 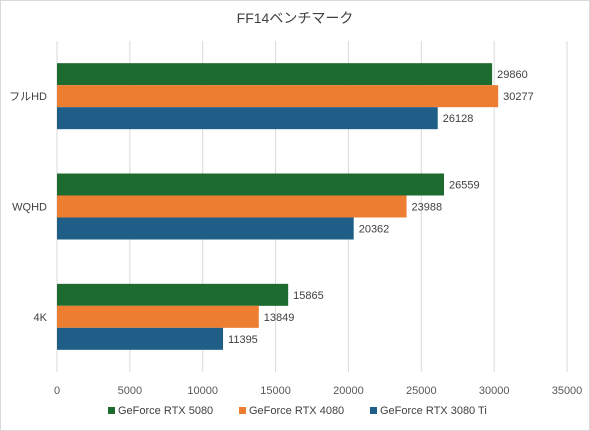 I want to click on data-label: 11395, so click(x=243, y=340).